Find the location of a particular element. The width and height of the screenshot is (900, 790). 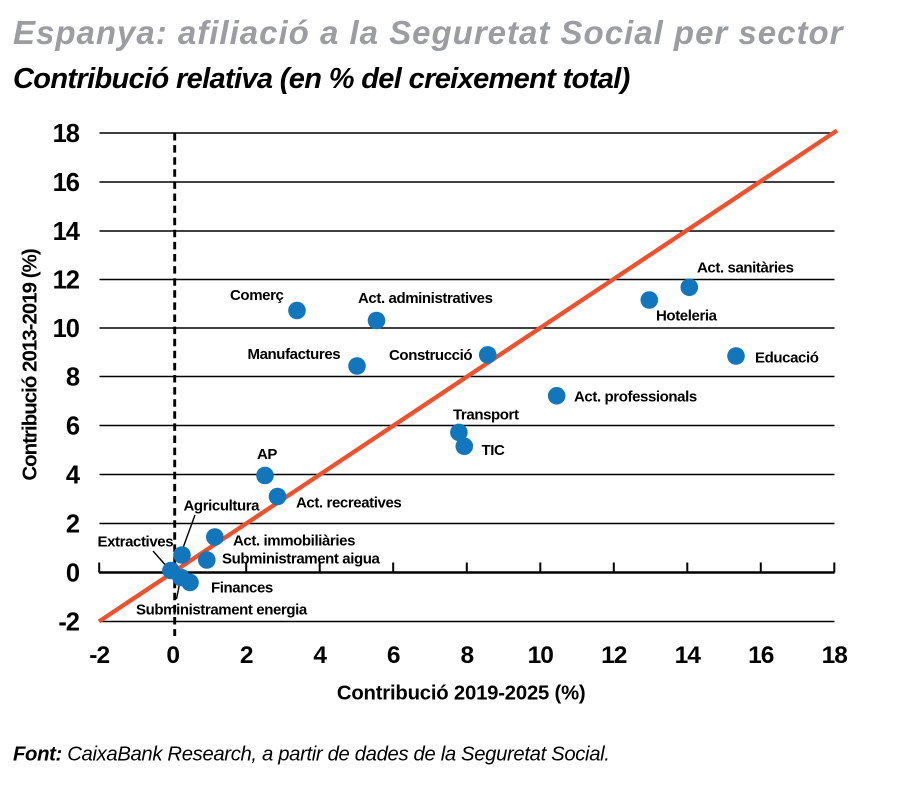

svg-text: Construcció is located at coordinates (430, 355).